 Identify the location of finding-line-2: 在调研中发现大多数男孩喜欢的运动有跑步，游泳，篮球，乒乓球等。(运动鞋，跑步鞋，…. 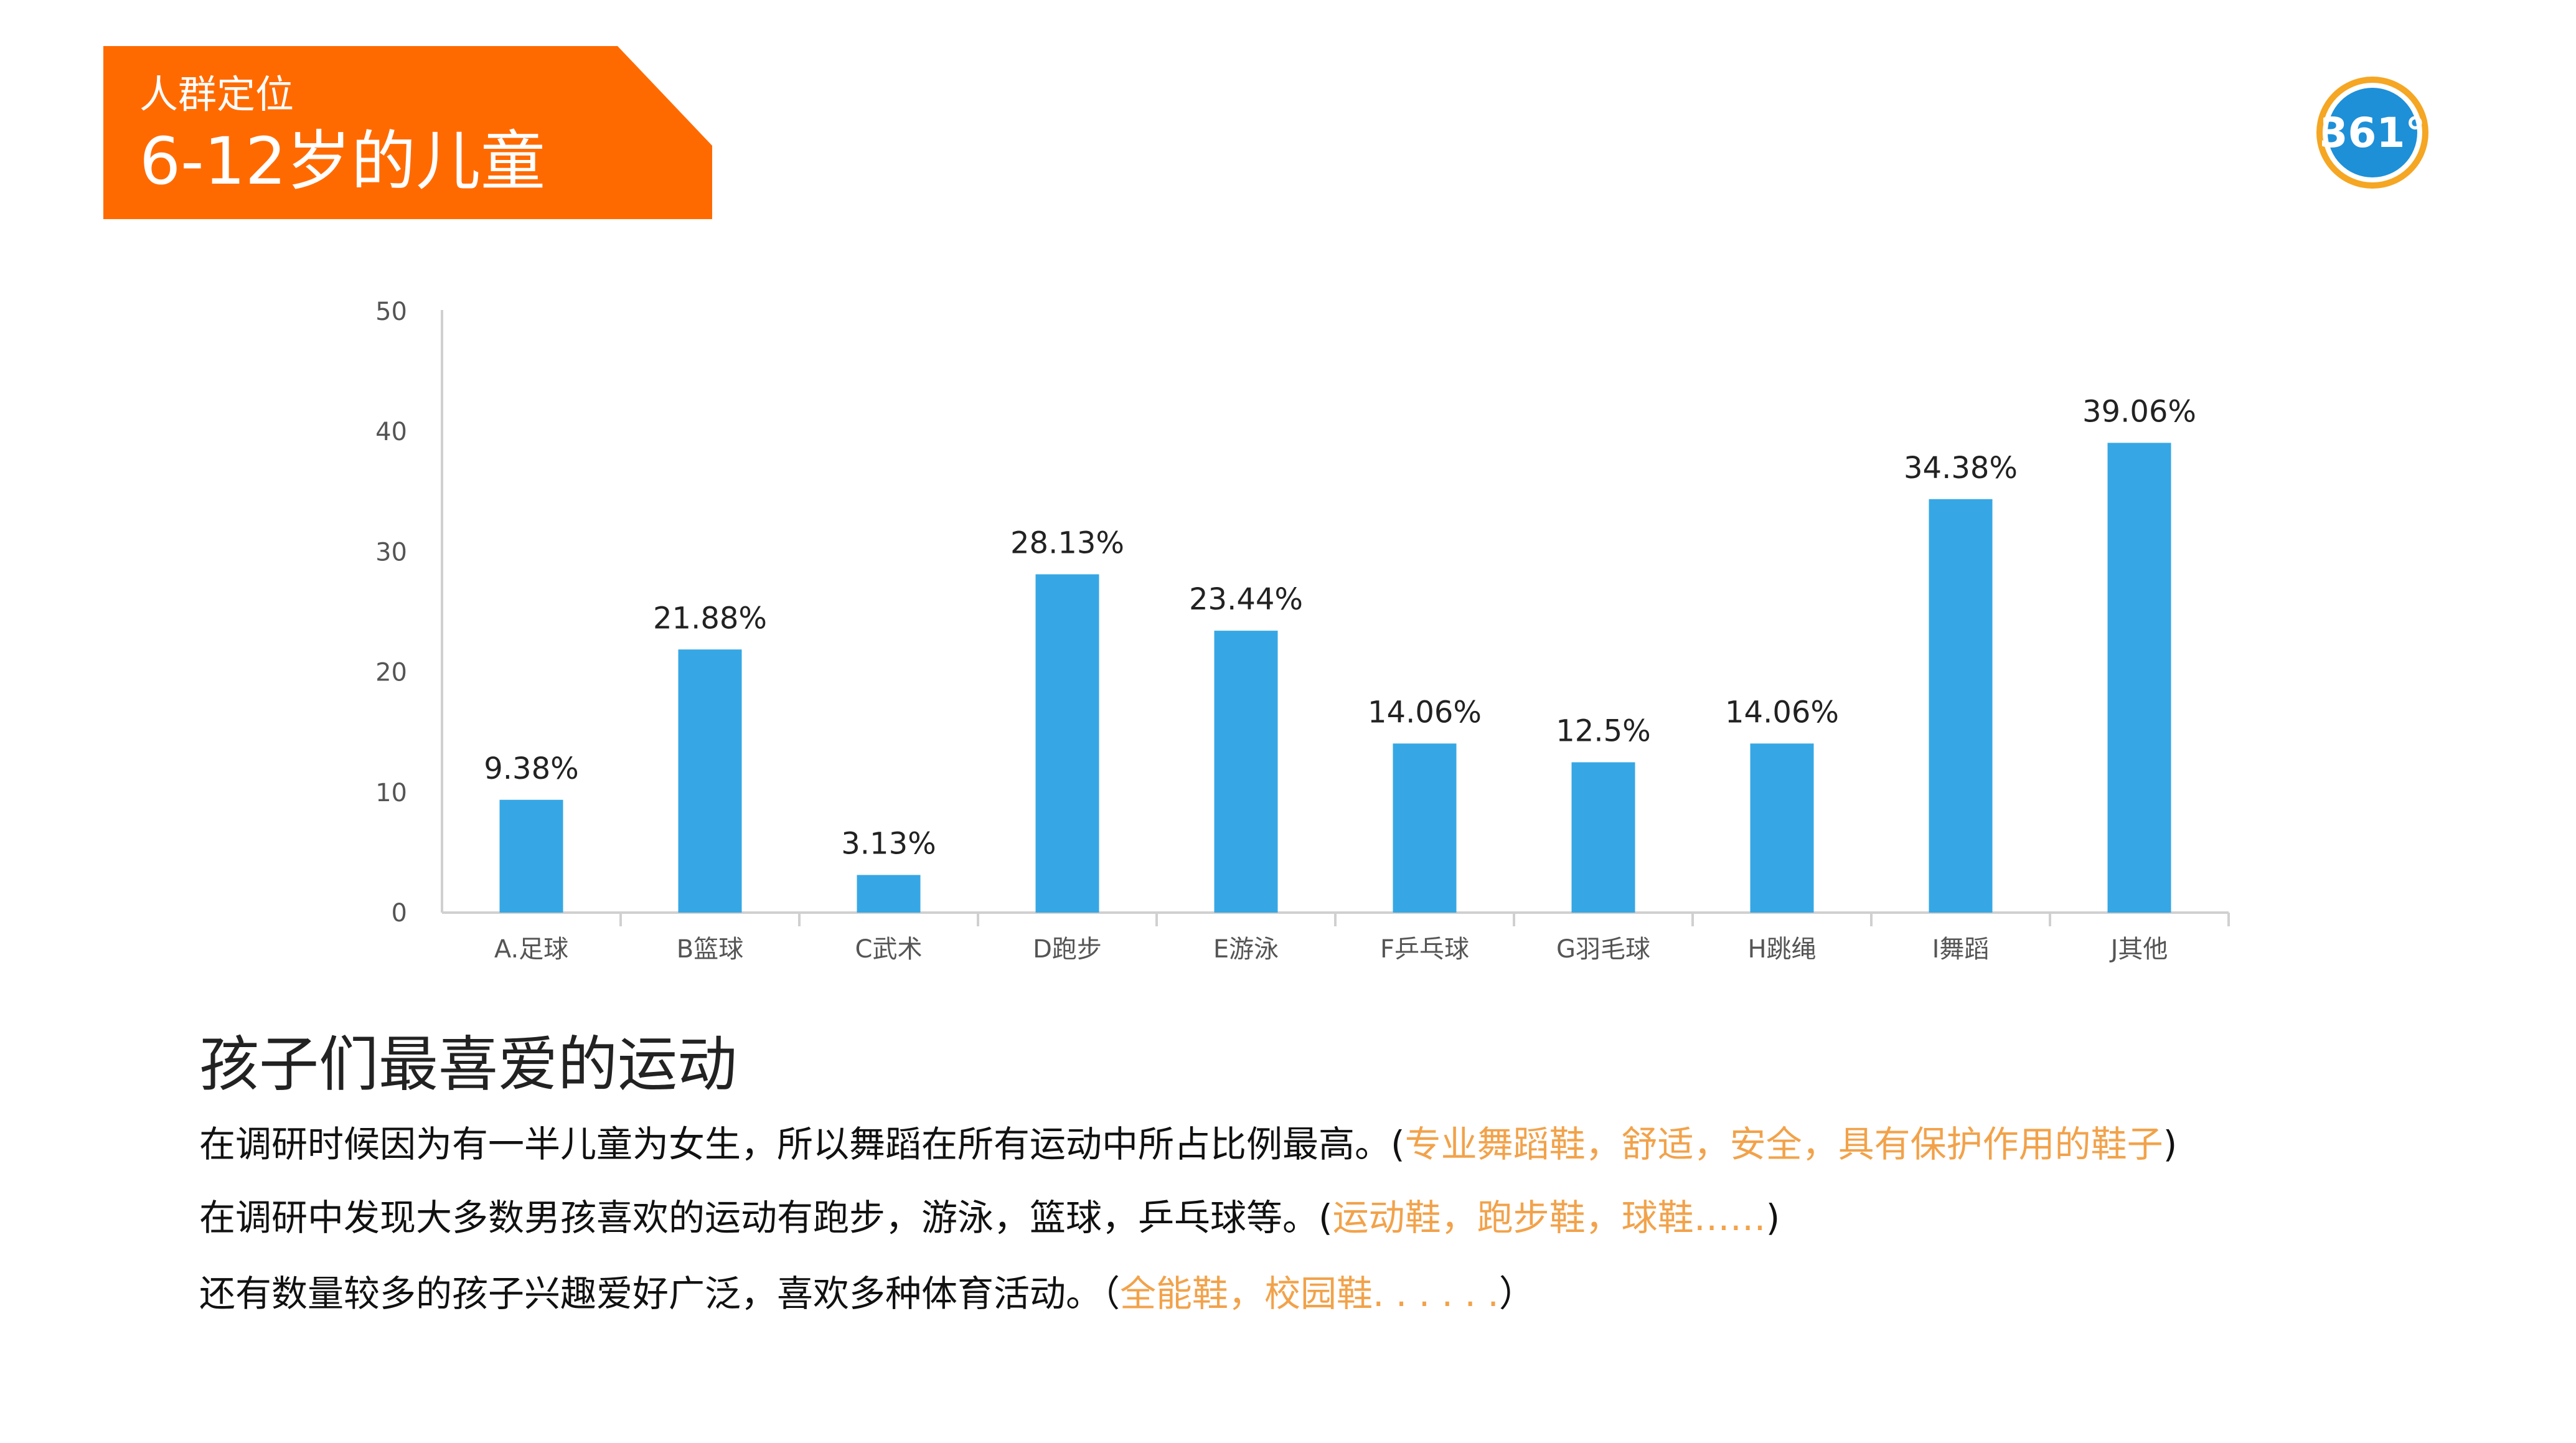
(989, 1217).